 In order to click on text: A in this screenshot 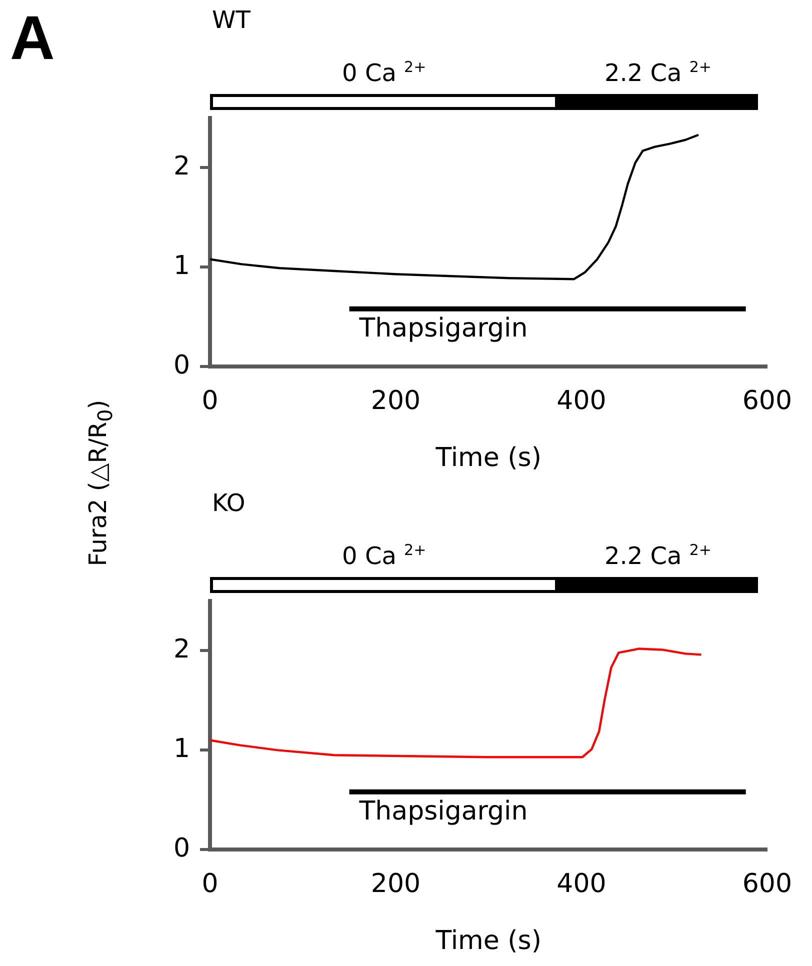, I will do `click(32, 38)`.